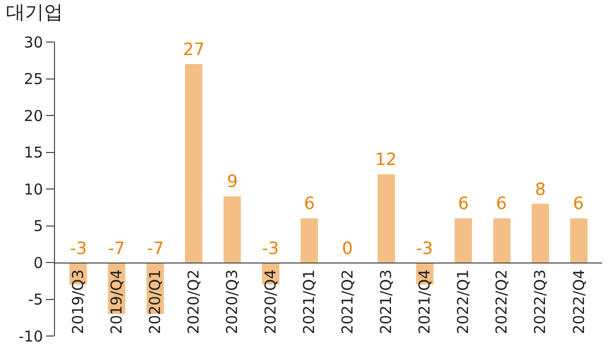  I want to click on y-tick-label: 20, so click(33, 115).